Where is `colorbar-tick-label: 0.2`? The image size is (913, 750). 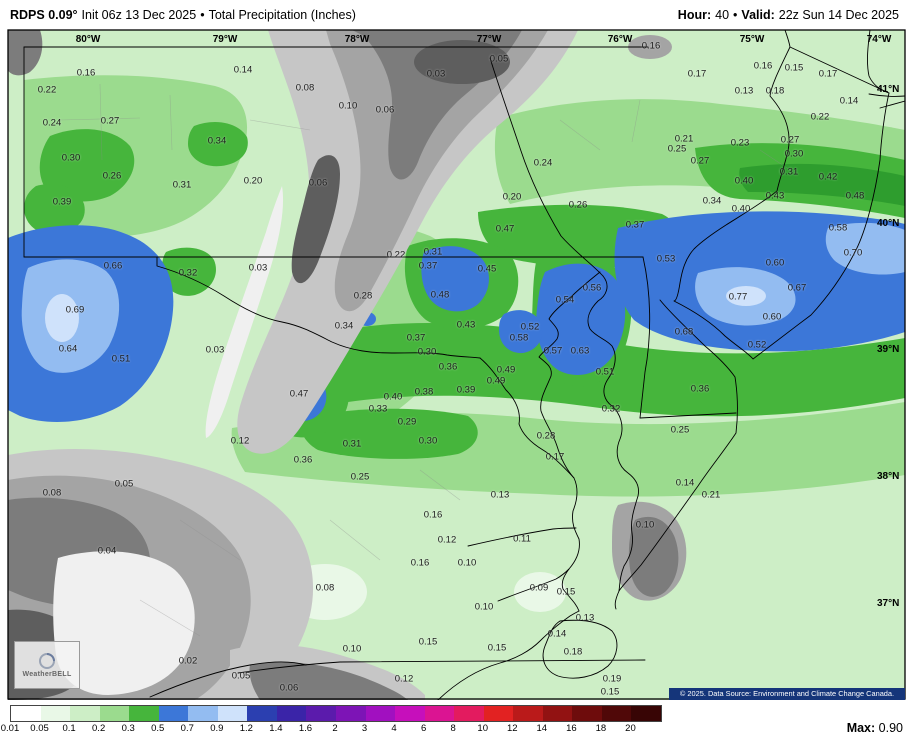
colorbar-tick-label: 0.2 is located at coordinates (99, 728).